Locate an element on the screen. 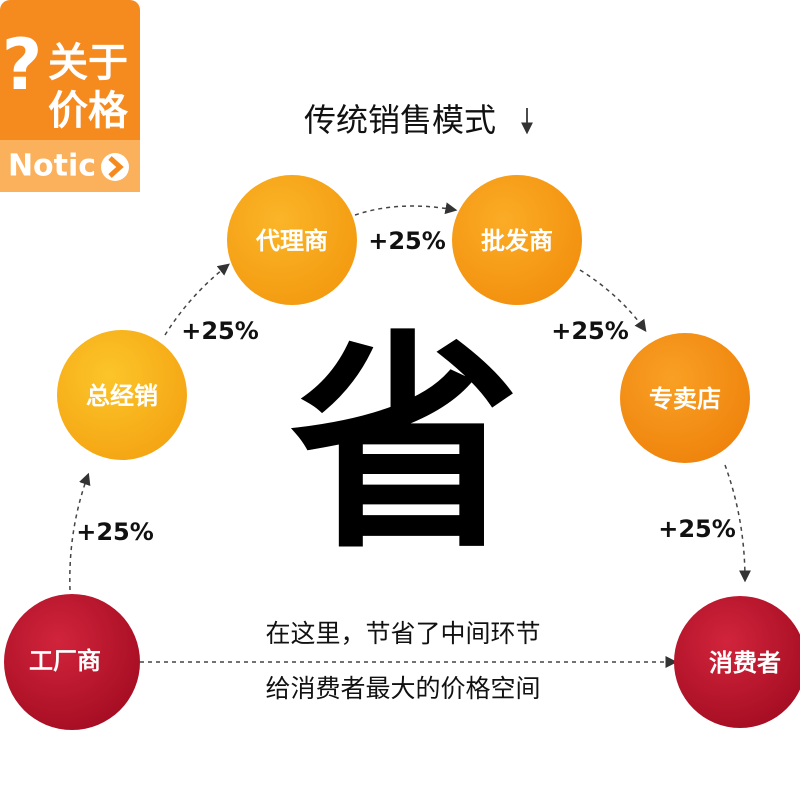  badge-arrow is located at coordinates (116, 167).